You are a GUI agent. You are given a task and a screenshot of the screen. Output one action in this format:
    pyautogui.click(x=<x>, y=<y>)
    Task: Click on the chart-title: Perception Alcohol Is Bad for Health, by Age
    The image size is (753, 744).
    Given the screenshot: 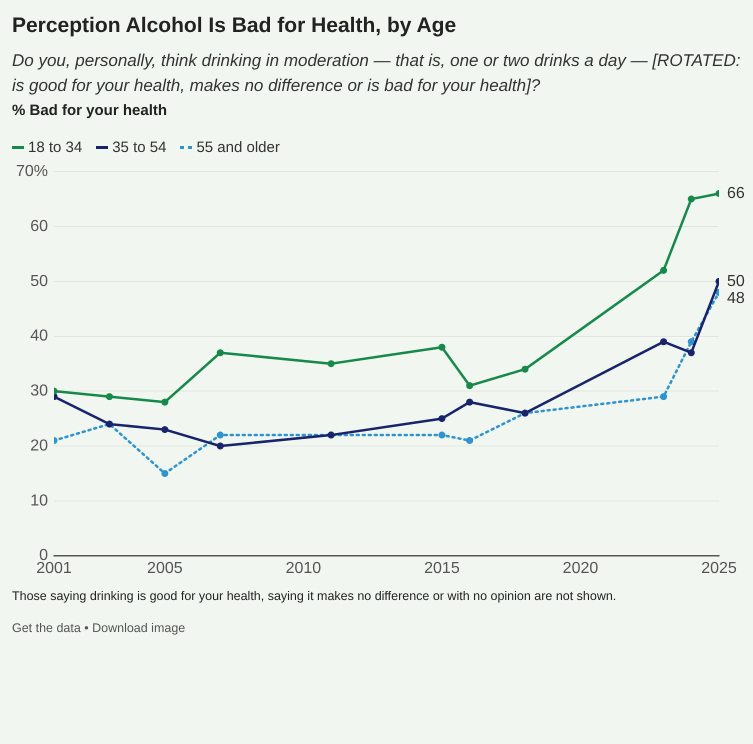 What is the action you would take?
    pyautogui.click(x=235, y=26)
    